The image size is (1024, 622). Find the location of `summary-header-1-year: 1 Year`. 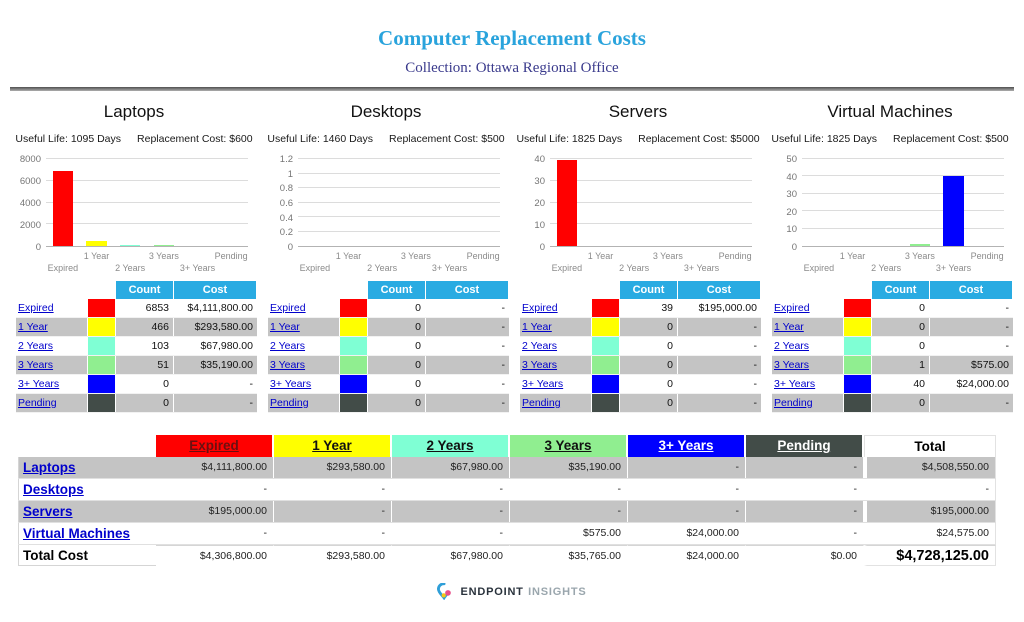

summary-header-1-year: 1 Year is located at coordinates (333, 446).